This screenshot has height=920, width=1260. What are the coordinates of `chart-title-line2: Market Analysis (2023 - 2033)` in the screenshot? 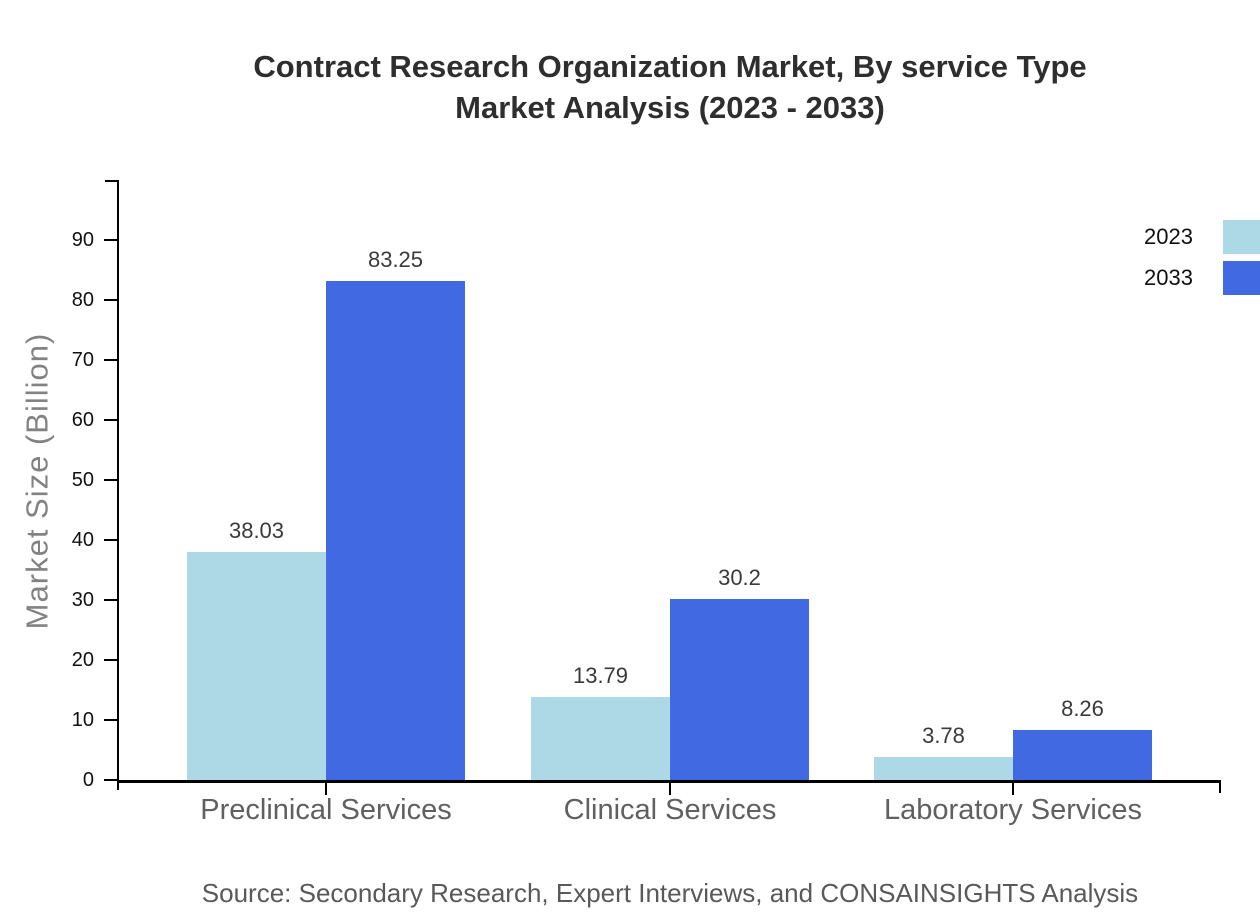 It's located at (670, 107).